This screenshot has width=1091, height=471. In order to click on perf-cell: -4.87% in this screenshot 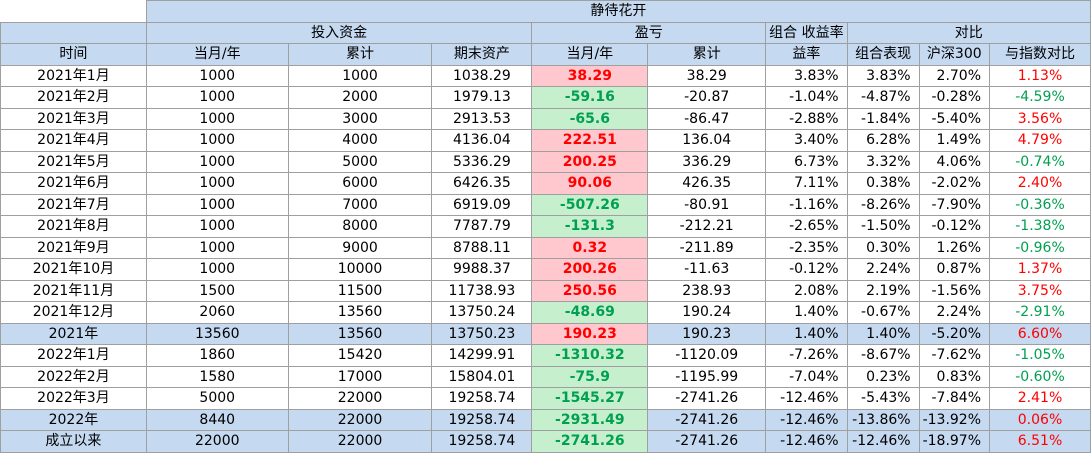, I will do `click(883, 97)`.